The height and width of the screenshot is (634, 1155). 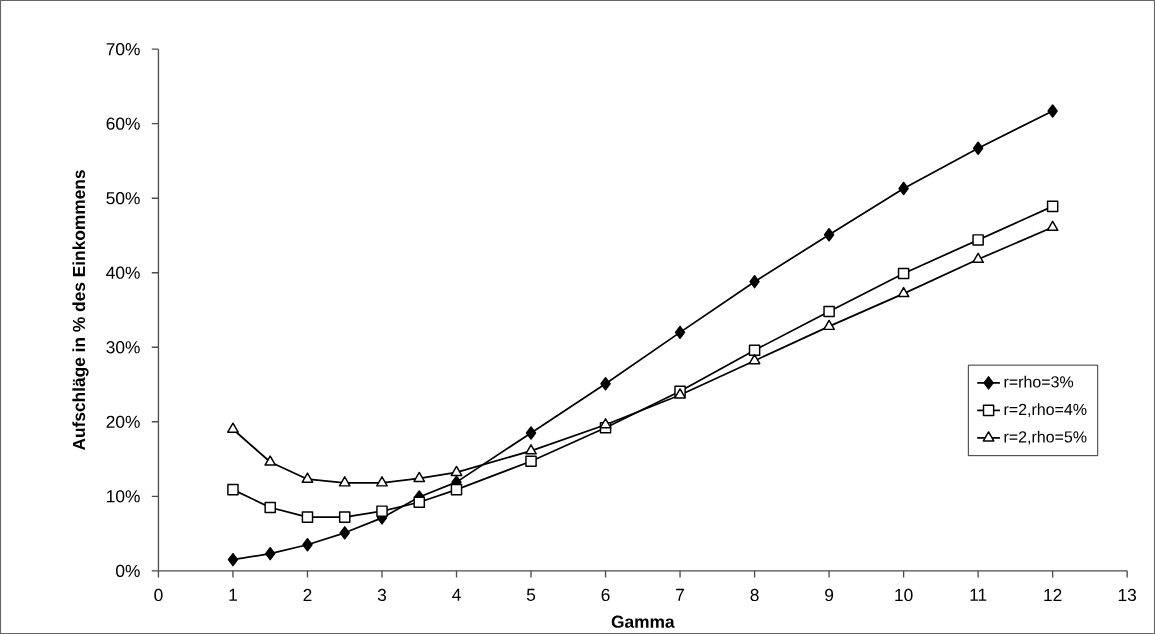 I want to click on y-tick-label: 0%, so click(x=128, y=570).